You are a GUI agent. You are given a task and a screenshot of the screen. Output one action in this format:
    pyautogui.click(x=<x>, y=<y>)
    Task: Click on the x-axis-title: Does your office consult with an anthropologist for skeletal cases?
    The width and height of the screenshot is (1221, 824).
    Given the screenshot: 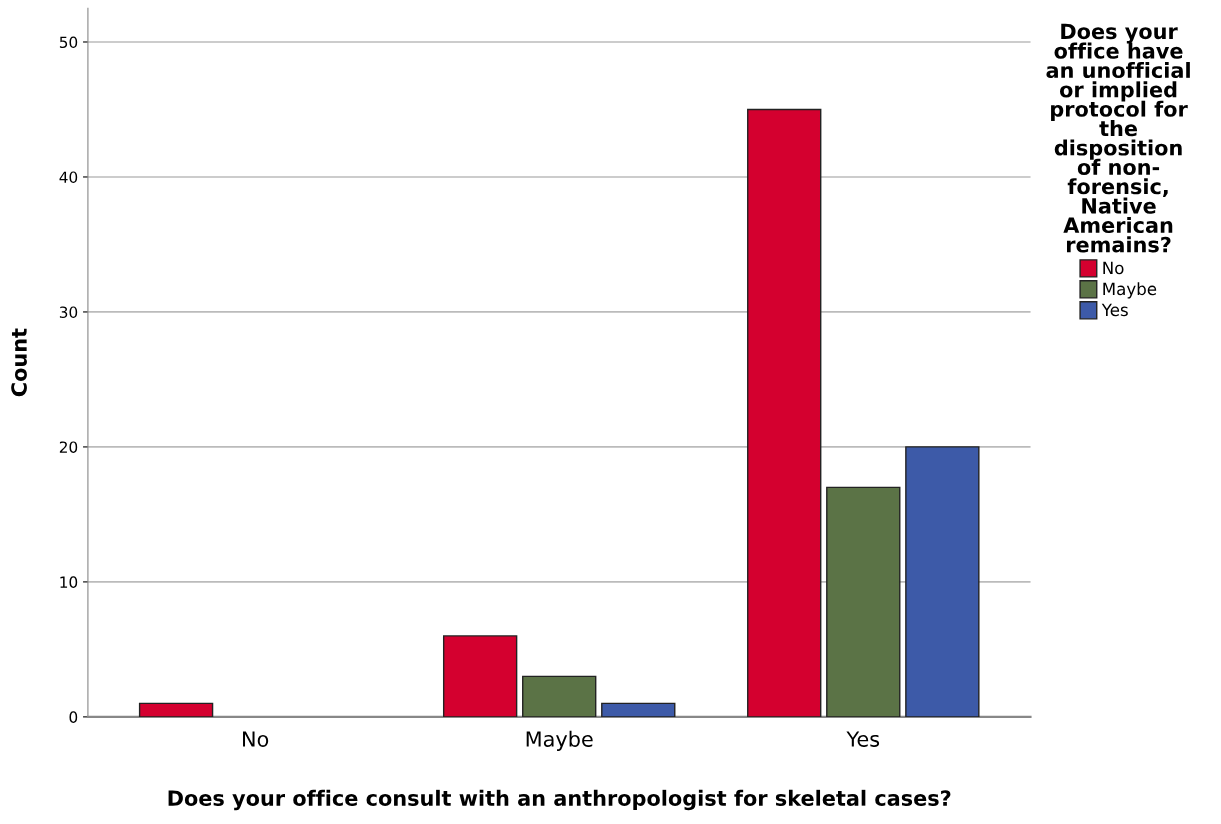 What is the action you would take?
    pyautogui.click(x=559, y=800)
    